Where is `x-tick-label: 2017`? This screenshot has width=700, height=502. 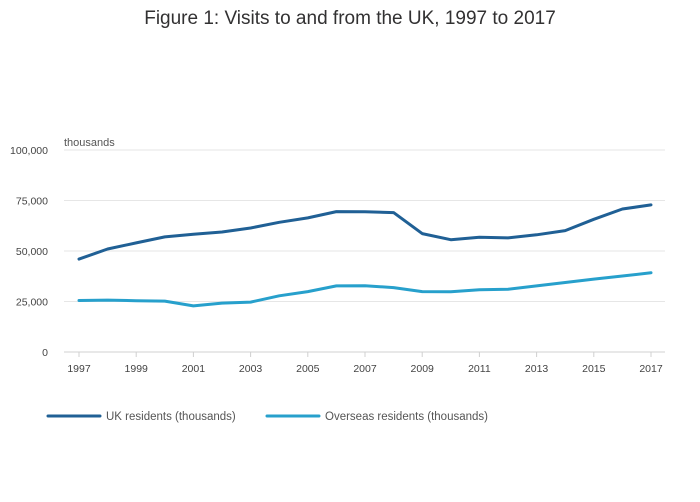
x-tick-label: 2017 is located at coordinates (651, 369).